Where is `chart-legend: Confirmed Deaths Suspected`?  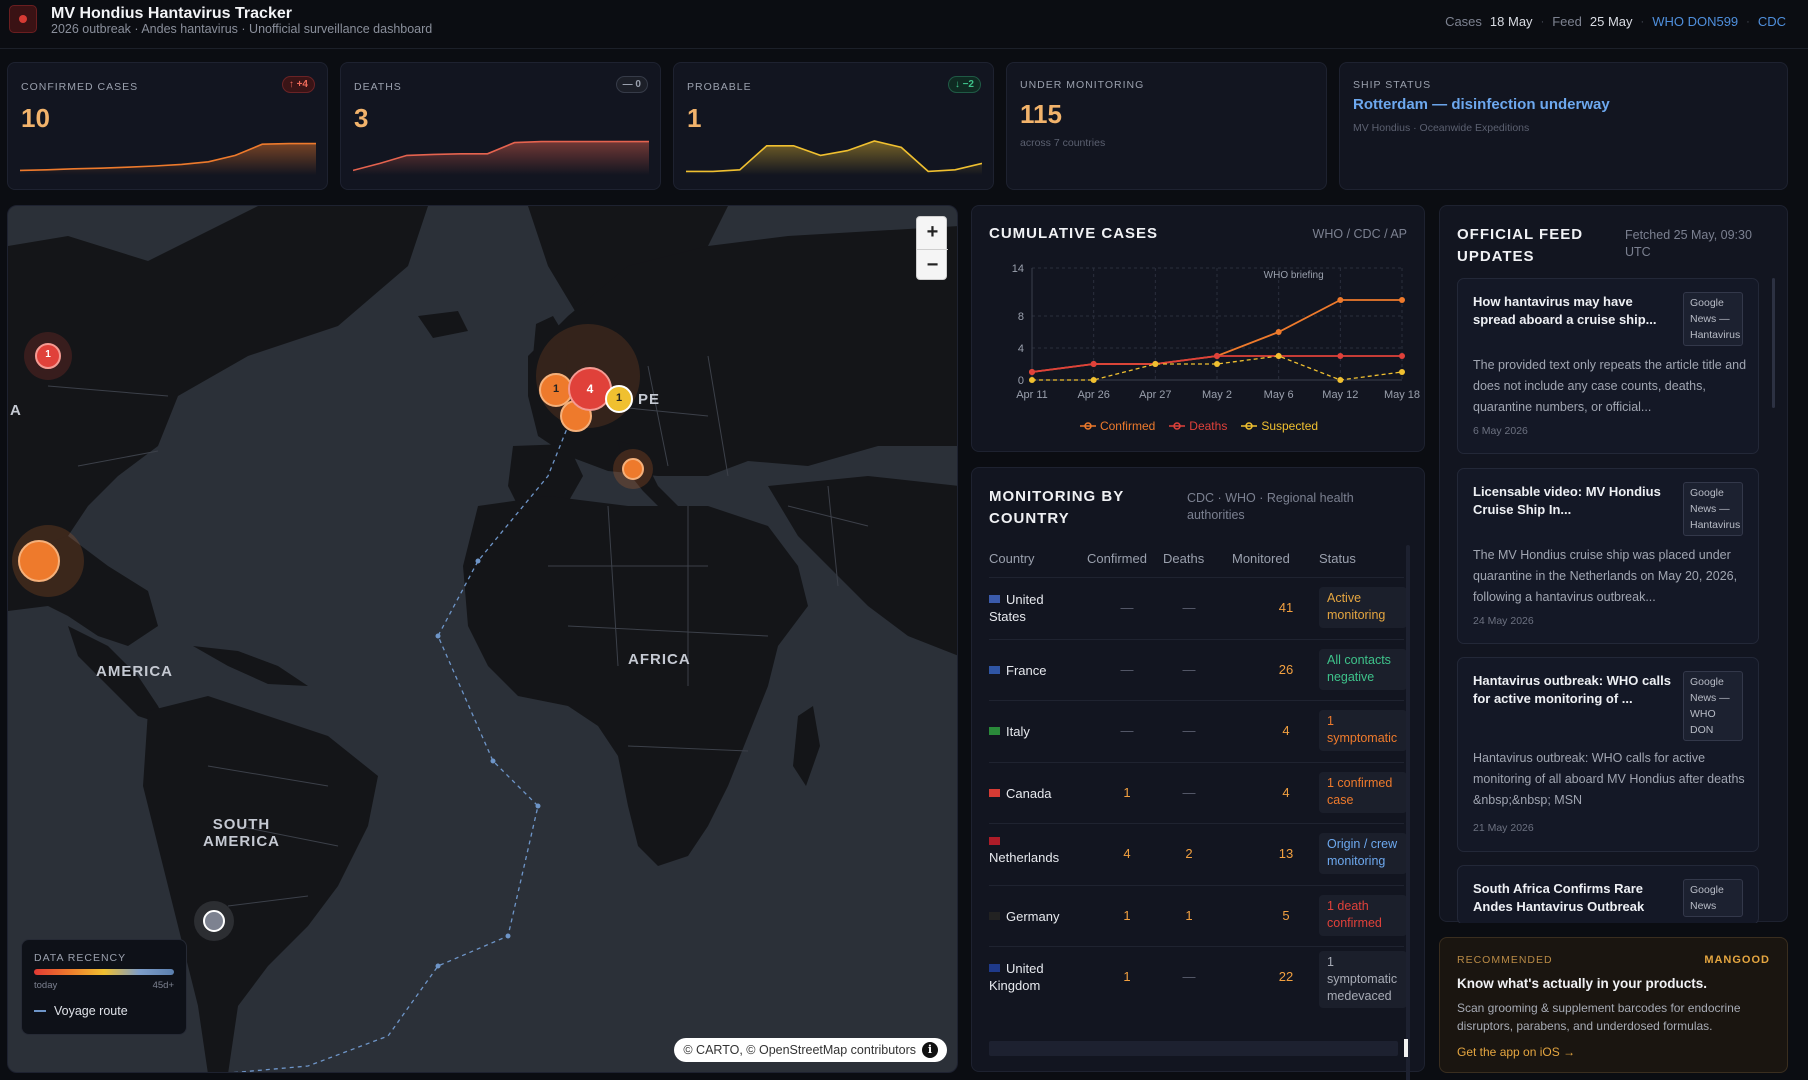
chart-legend: Confirmed Deaths Suspected is located at coordinates (1199, 426).